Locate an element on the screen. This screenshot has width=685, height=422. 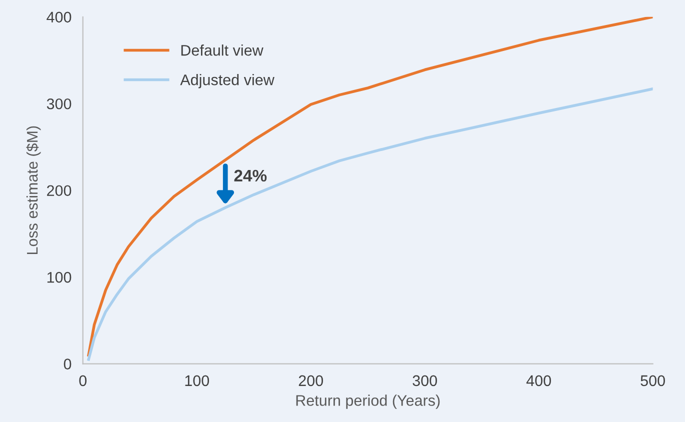
legend-label: Adjusted view is located at coordinates (227, 81).